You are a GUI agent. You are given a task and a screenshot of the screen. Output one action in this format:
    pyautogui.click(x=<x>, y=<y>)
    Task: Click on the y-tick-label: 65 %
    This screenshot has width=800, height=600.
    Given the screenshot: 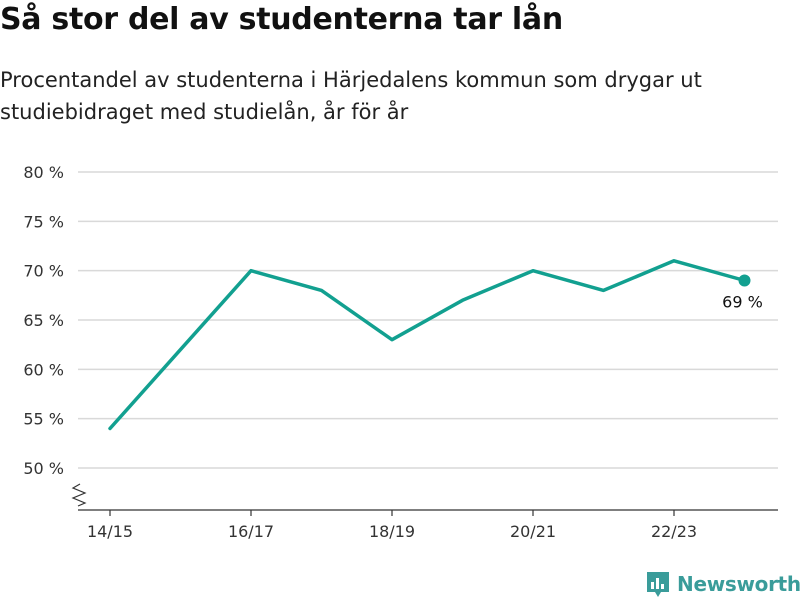 What is the action you would take?
    pyautogui.click(x=43, y=320)
    